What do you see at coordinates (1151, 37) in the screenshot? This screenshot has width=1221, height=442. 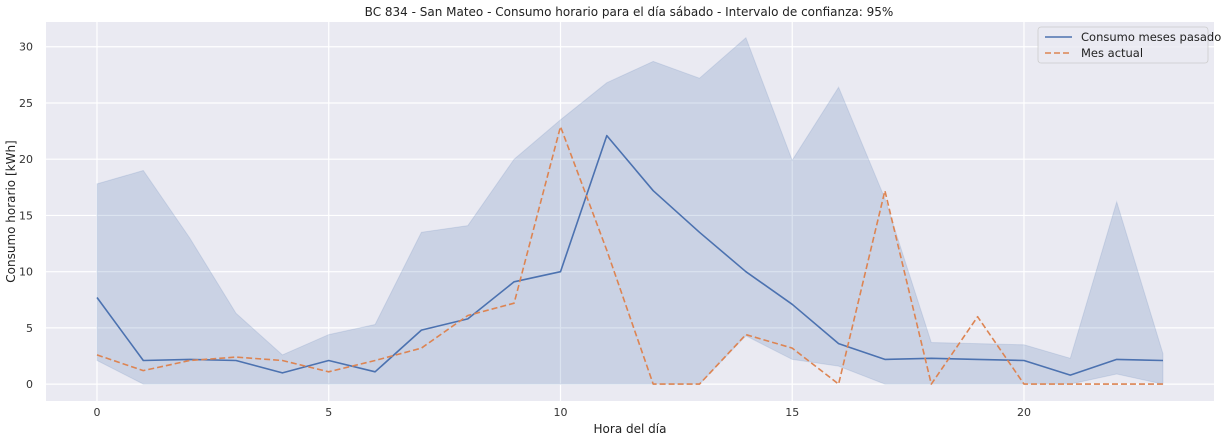 I see `legend-label: Consumo meses pasados` at bounding box center [1151, 37].